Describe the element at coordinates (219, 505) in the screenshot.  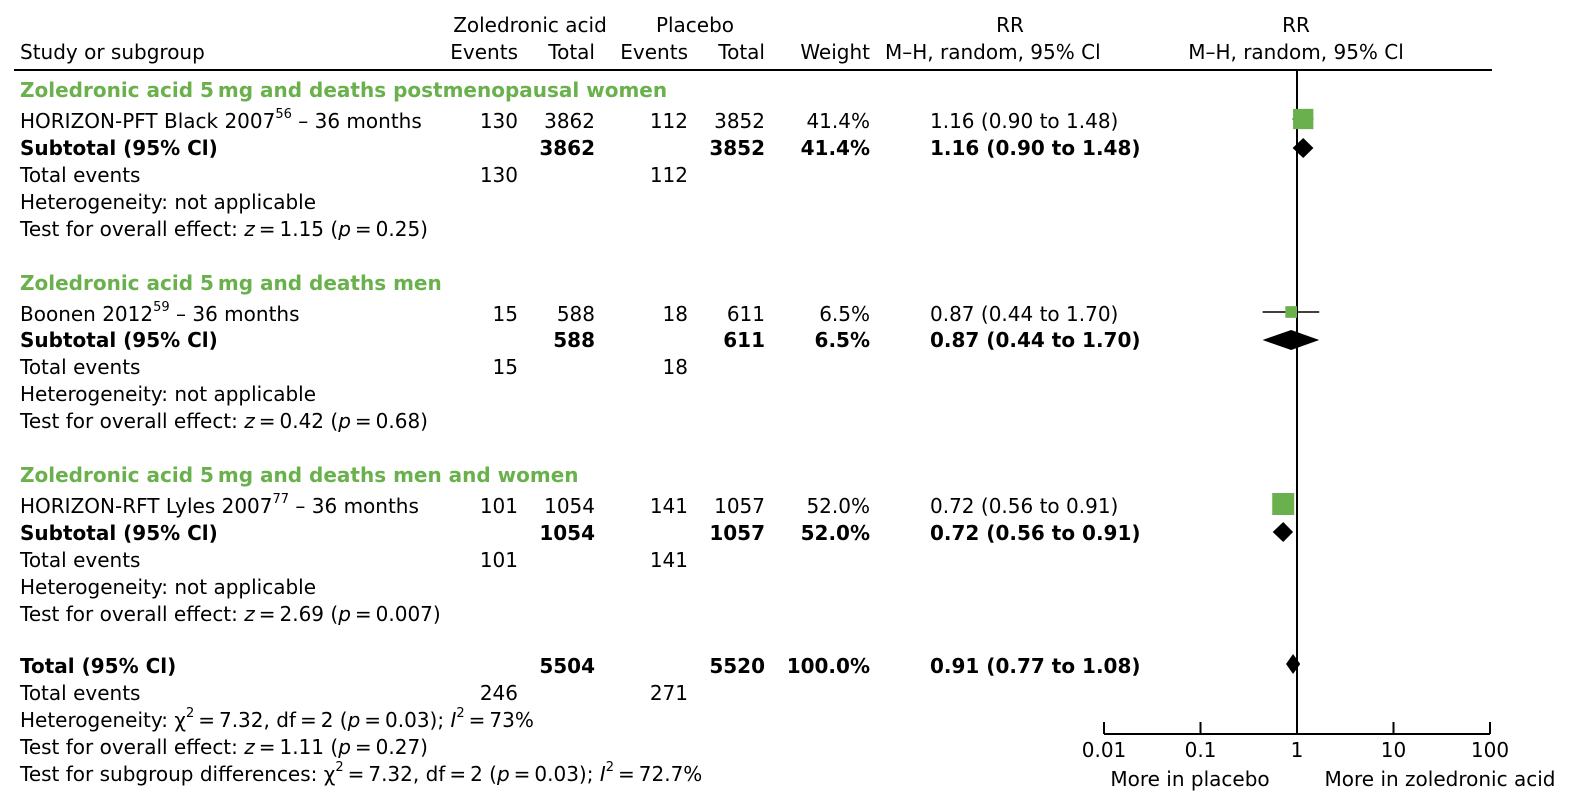
I see `study-name: HORIZON-RFT Lyles 200777 – 36 months` at that location.